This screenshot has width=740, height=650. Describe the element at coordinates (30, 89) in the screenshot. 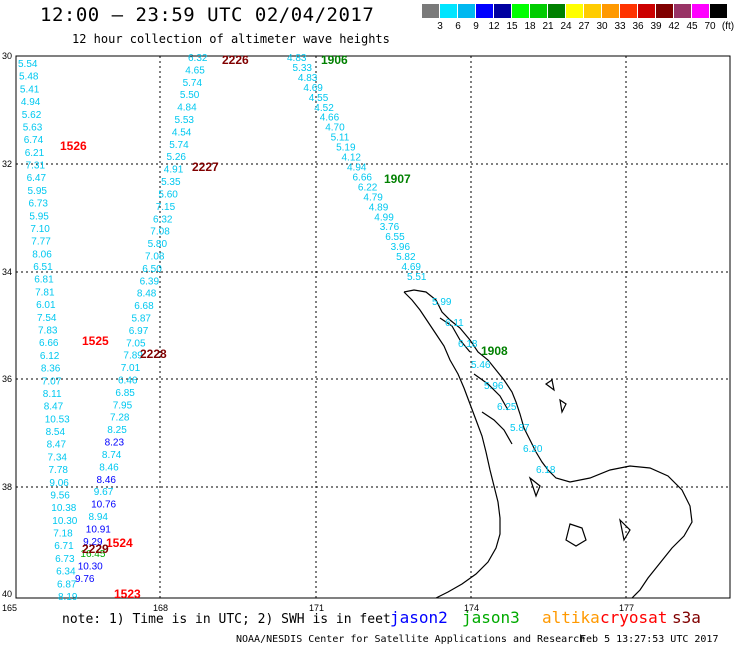

I see `wave-height-value: 5.41` at that location.